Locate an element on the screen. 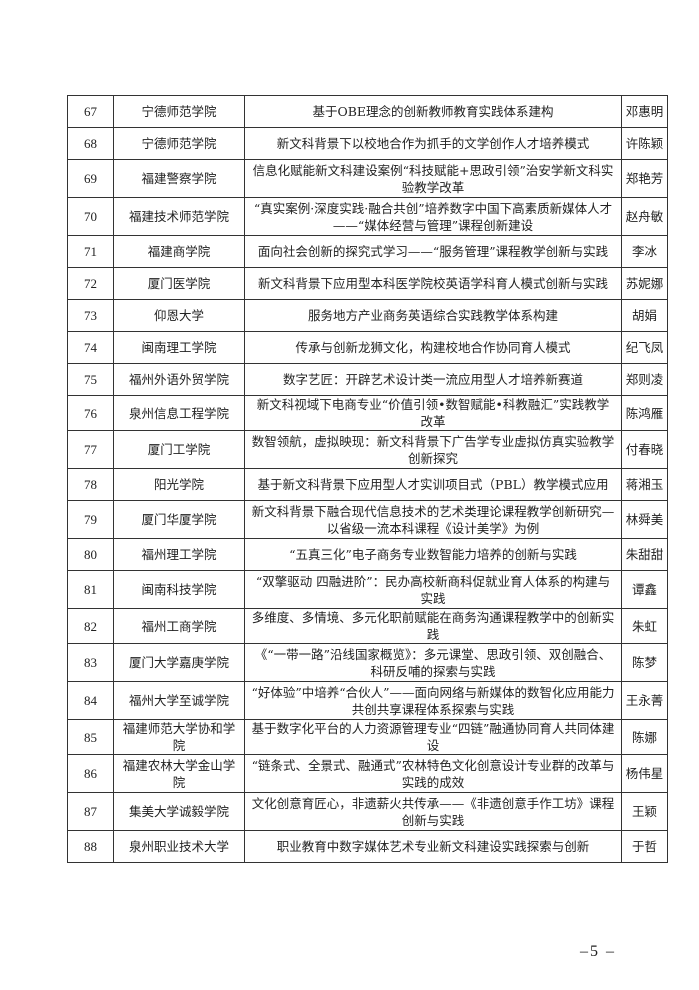 The image size is (699, 990). leader-name: 朱虹 is located at coordinates (644, 626).